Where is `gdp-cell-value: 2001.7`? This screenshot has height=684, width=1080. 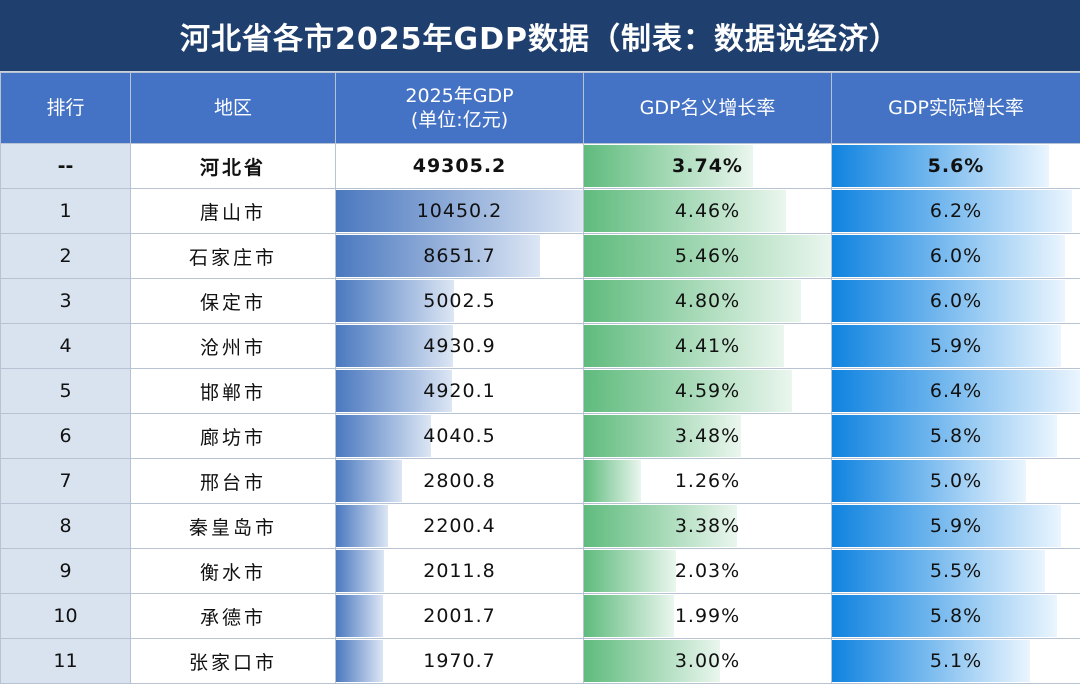 gdp-cell-value: 2001.7 is located at coordinates (459, 616).